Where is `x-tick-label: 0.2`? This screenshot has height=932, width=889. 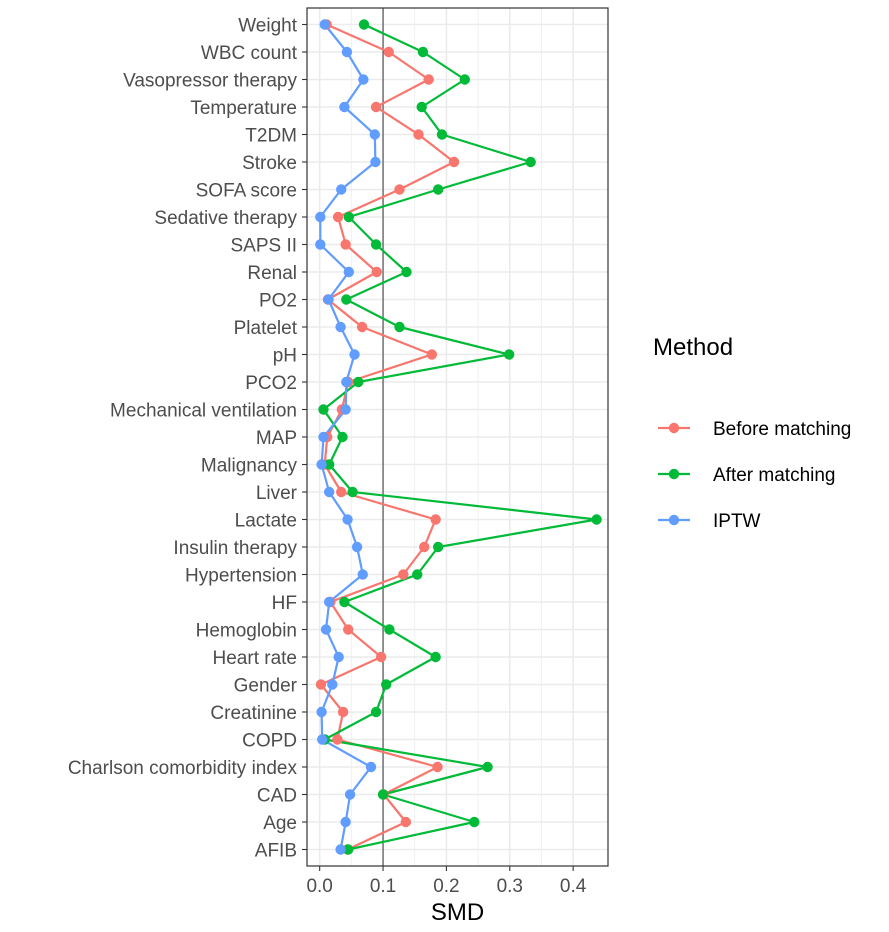 x-tick-label: 0.2 is located at coordinates (446, 886).